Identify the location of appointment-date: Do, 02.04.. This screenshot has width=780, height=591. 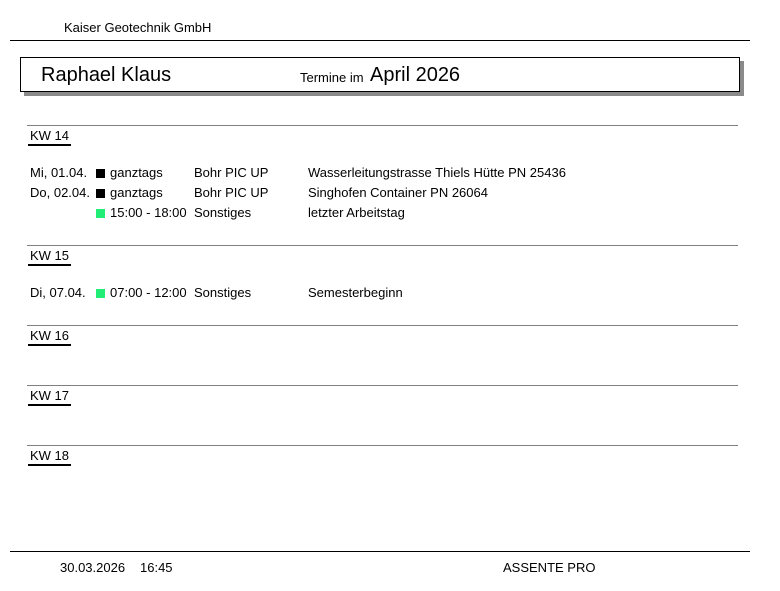
(60, 192).